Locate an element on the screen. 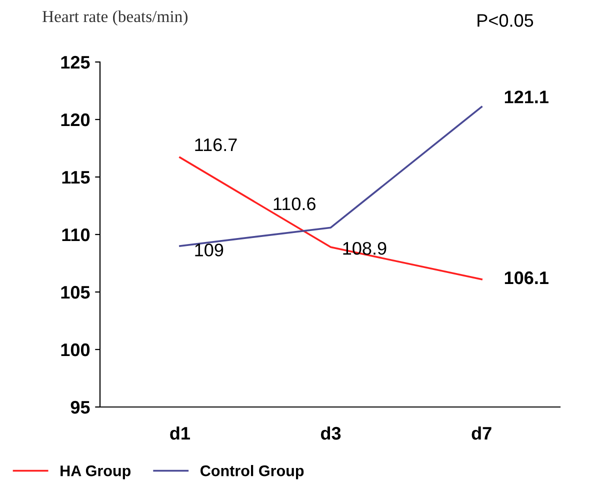 This screenshot has height=493, width=590. data-label: 116.7 is located at coordinates (216, 145).